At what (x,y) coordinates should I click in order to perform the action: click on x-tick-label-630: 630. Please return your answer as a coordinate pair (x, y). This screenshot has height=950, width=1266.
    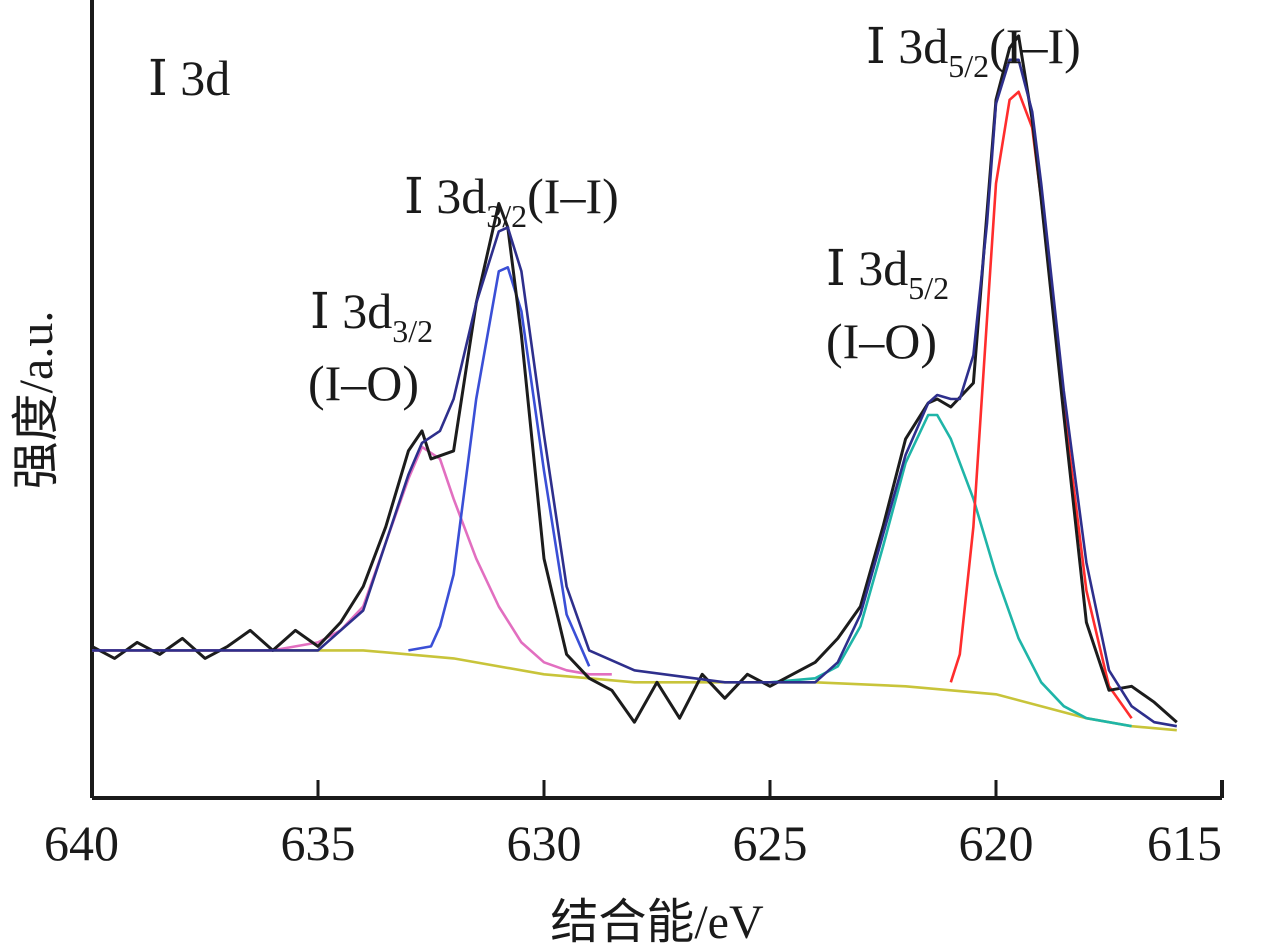
    Looking at the image, I should click on (544, 843).